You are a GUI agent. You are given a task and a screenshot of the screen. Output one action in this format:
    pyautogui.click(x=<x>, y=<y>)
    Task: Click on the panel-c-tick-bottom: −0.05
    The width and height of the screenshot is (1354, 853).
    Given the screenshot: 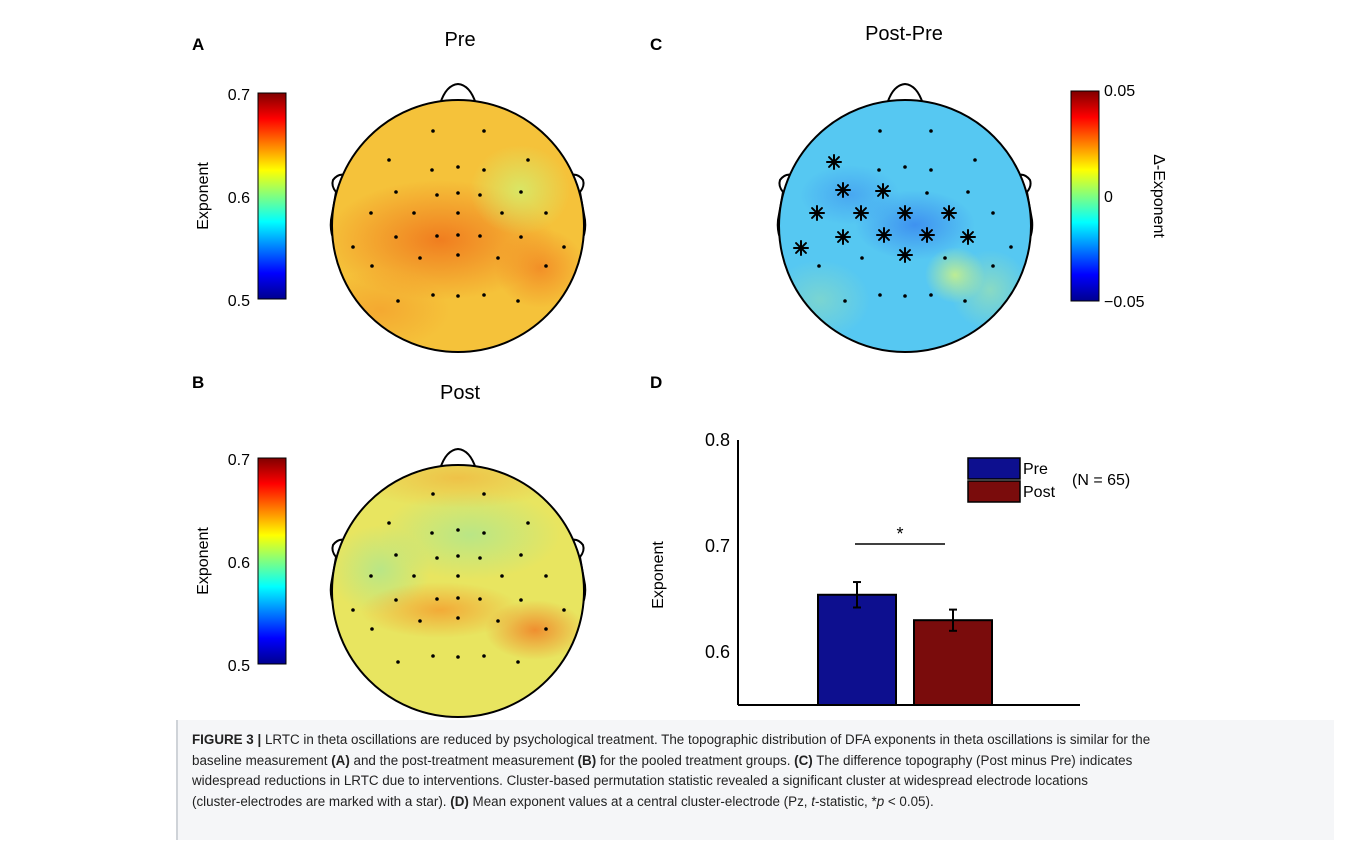 What is the action you would take?
    pyautogui.click(x=1124, y=302)
    